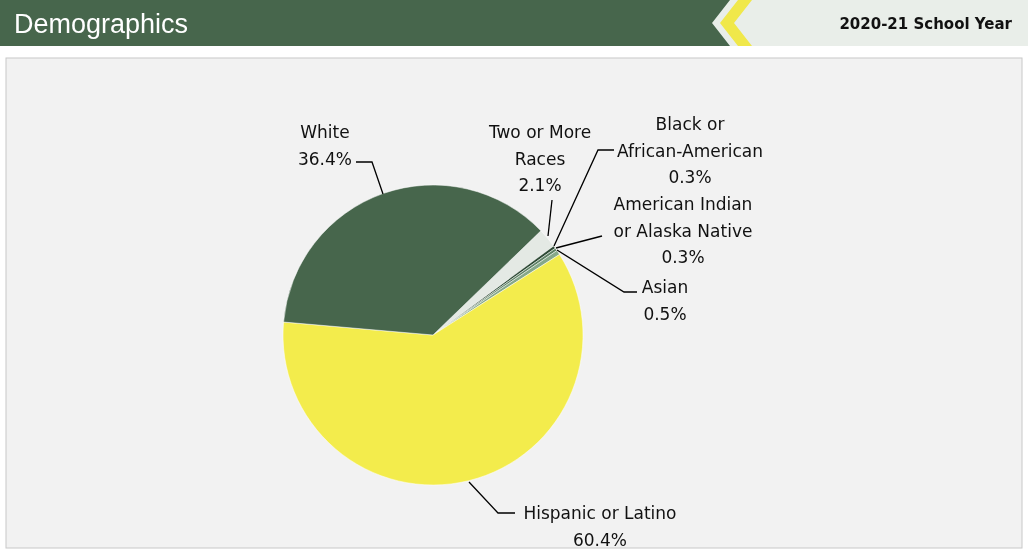 This screenshot has width=1028, height=552. What do you see at coordinates (101, 24) in the screenshot?
I see `chart-title: Demographics` at bounding box center [101, 24].